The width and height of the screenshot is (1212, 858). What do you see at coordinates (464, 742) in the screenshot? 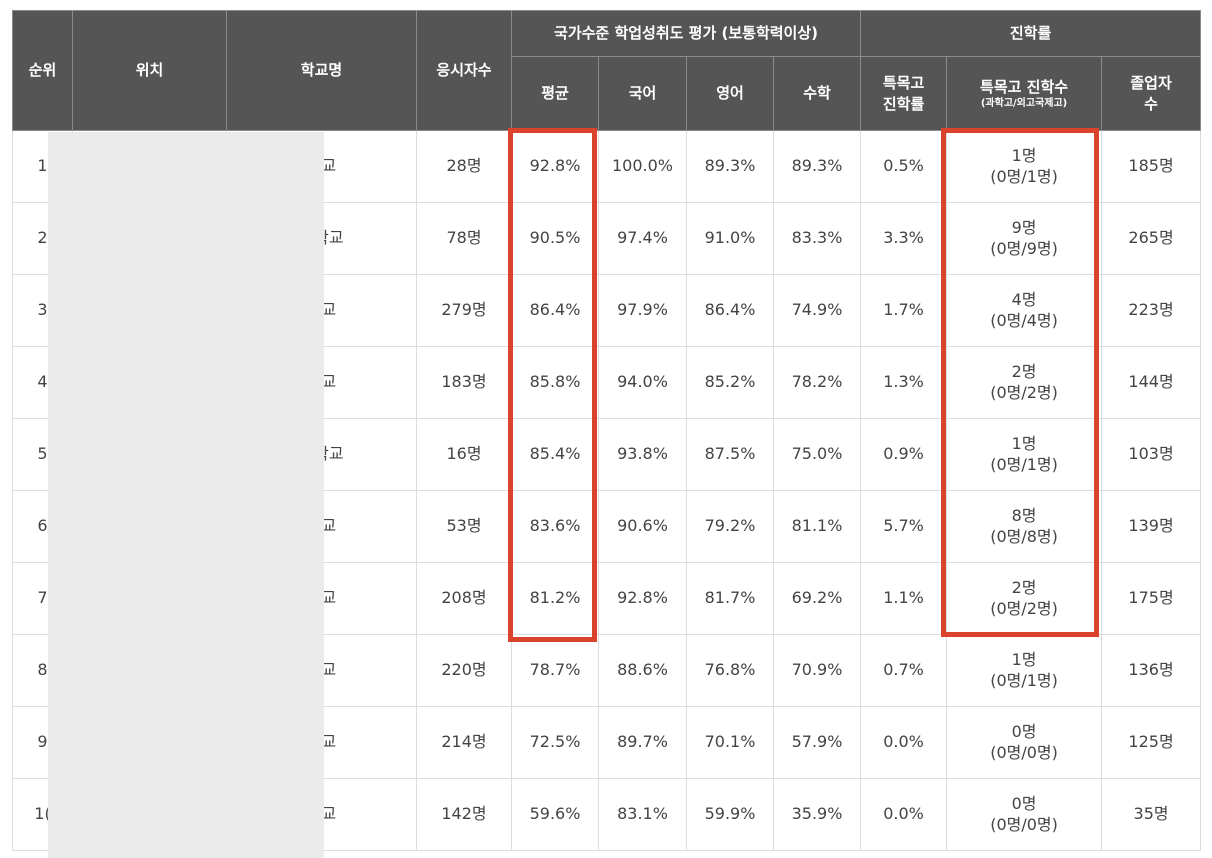
I see `cell-examinees: 214명` at bounding box center [464, 742].